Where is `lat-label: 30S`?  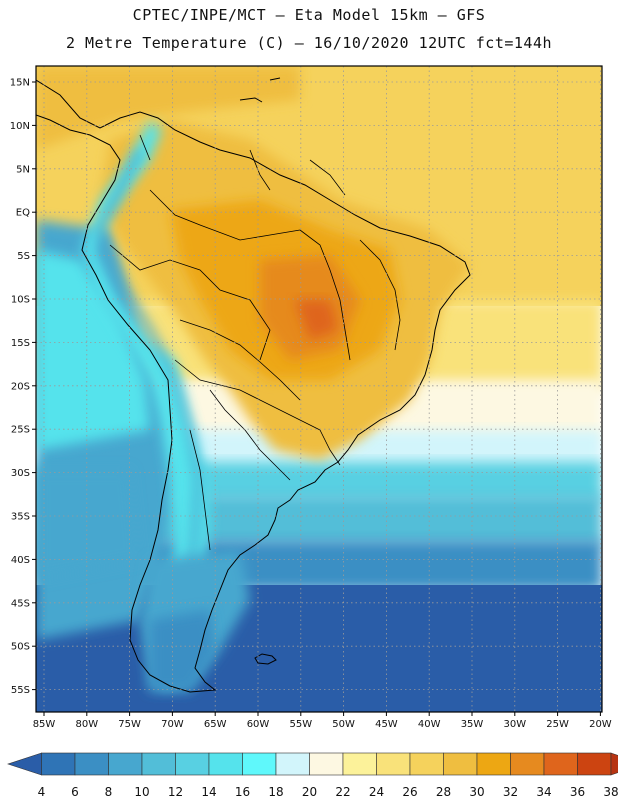
lat-label: 30S is located at coordinates (20, 473).